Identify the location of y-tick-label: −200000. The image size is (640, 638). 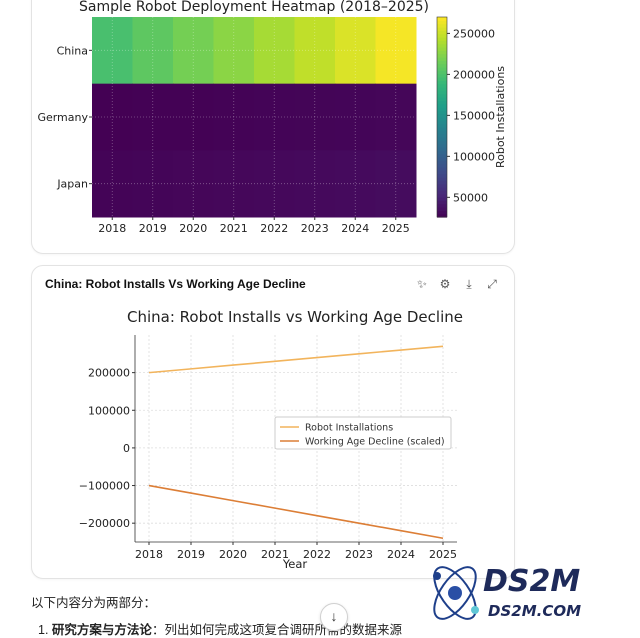
(104, 523).